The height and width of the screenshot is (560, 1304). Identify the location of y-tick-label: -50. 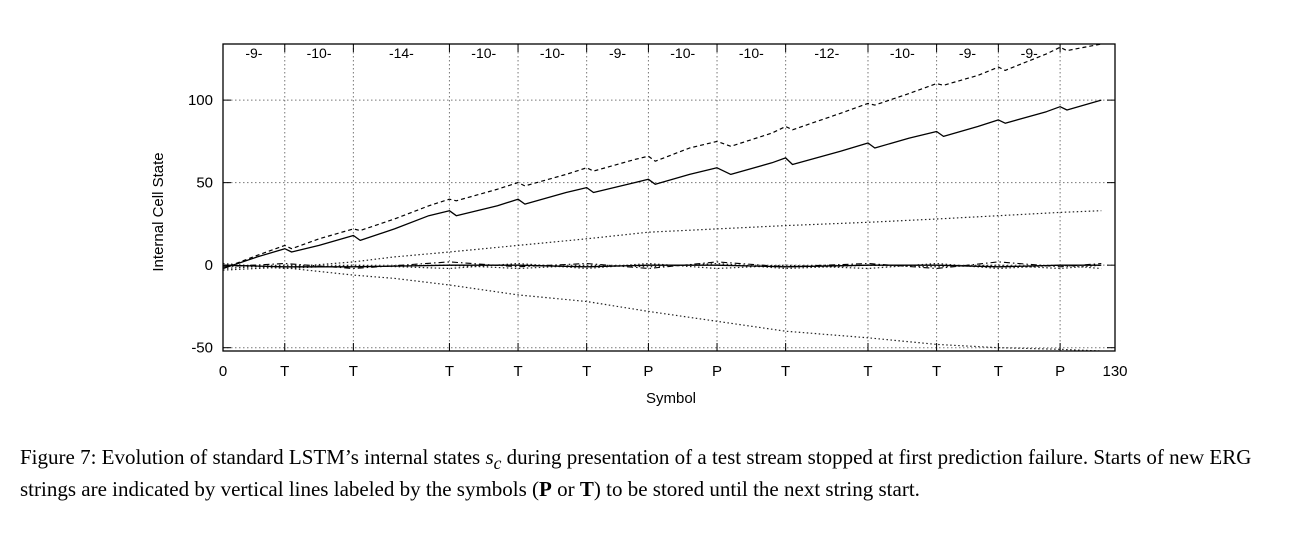
(202, 348).